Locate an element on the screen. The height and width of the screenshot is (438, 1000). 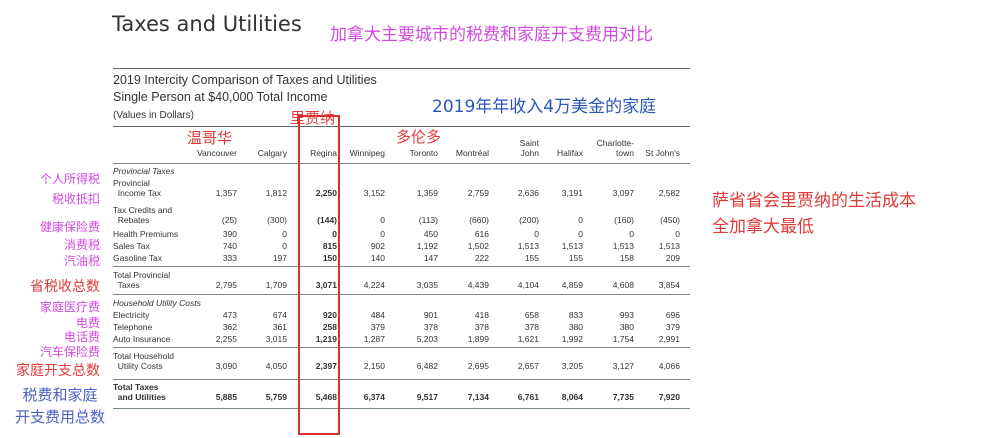
page-title: Taxes and Utilities is located at coordinates (207, 24).